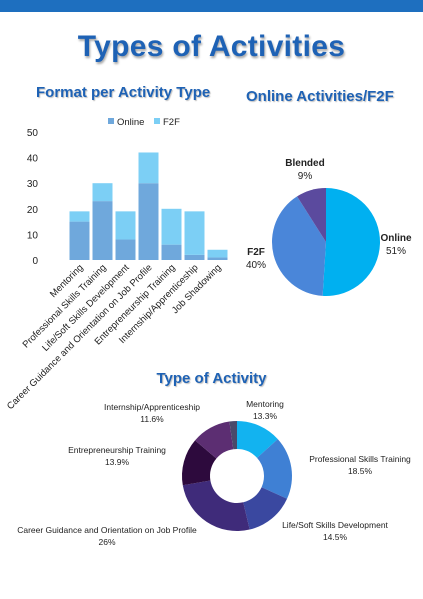 The image size is (423, 599). What do you see at coordinates (130, 122) in the screenshot?
I see `legend-label-online: Online` at bounding box center [130, 122].